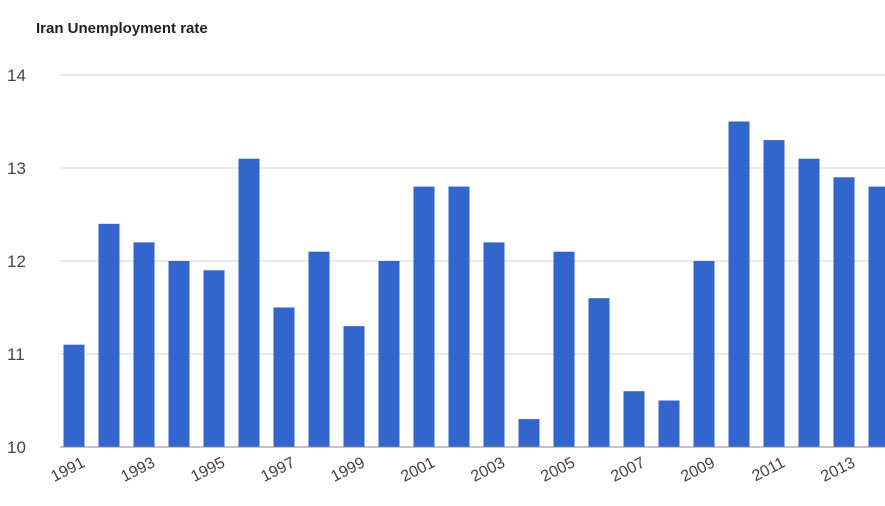 Image resolution: width=885 pixels, height=506 pixels. What do you see at coordinates (16, 447) in the screenshot?
I see `y-tick-label: 10` at bounding box center [16, 447].